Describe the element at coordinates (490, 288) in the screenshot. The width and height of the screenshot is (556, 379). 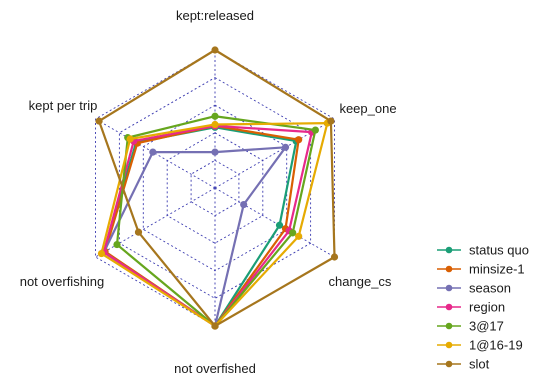
I see `legend-label: season` at that location.